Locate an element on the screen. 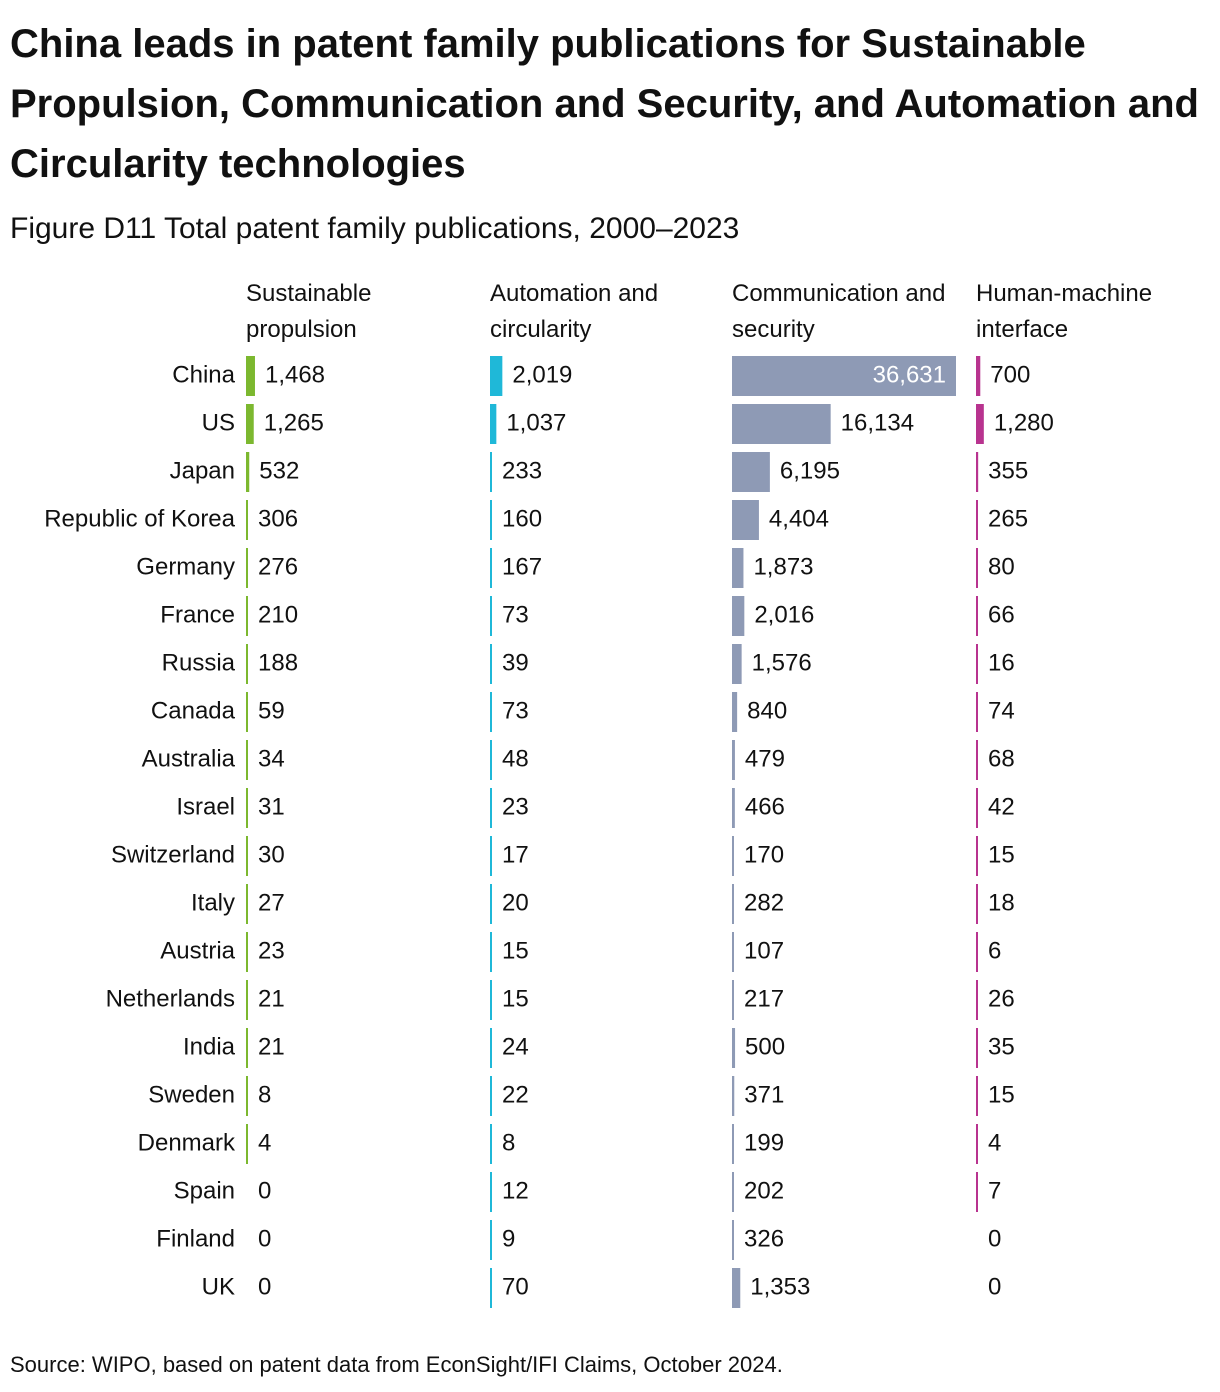  category-label: UK is located at coordinates (218, 1286).